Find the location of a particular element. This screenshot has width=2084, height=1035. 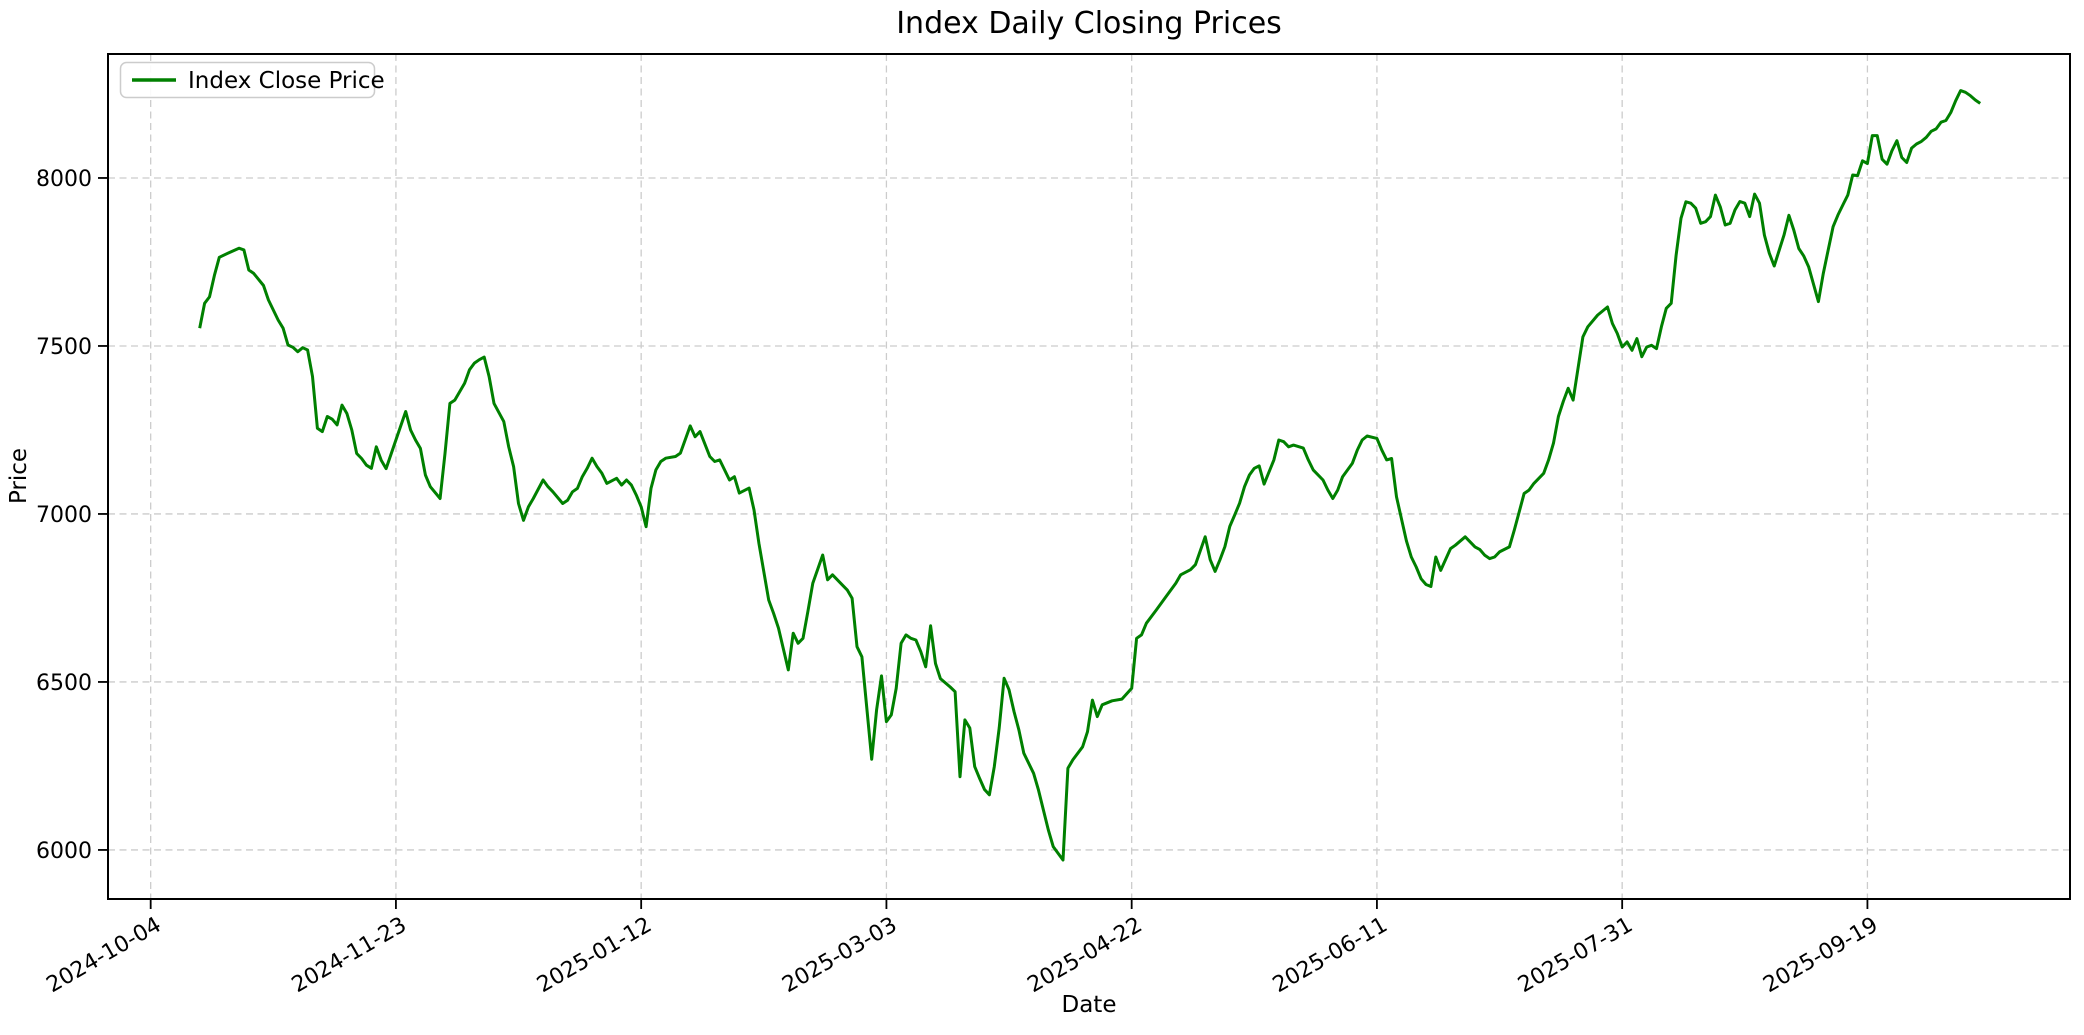

x-tick-label: 2025-09-19 is located at coordinates (1820, 956).